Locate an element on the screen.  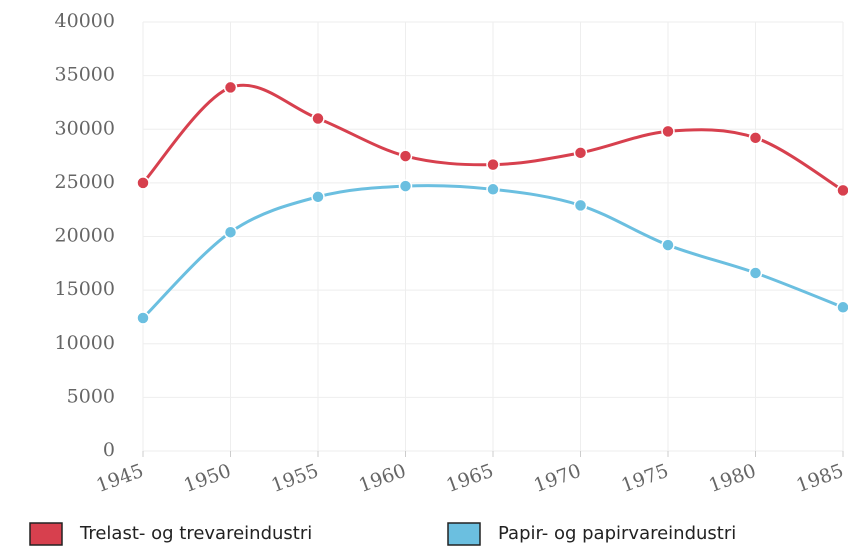
x-tick-label: 1975 is located at coordinates (644, 478).